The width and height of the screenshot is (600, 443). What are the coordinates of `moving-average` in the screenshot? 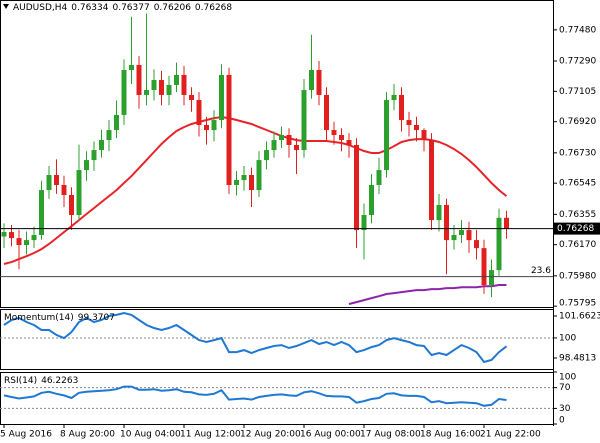 It's located at (427, 294).